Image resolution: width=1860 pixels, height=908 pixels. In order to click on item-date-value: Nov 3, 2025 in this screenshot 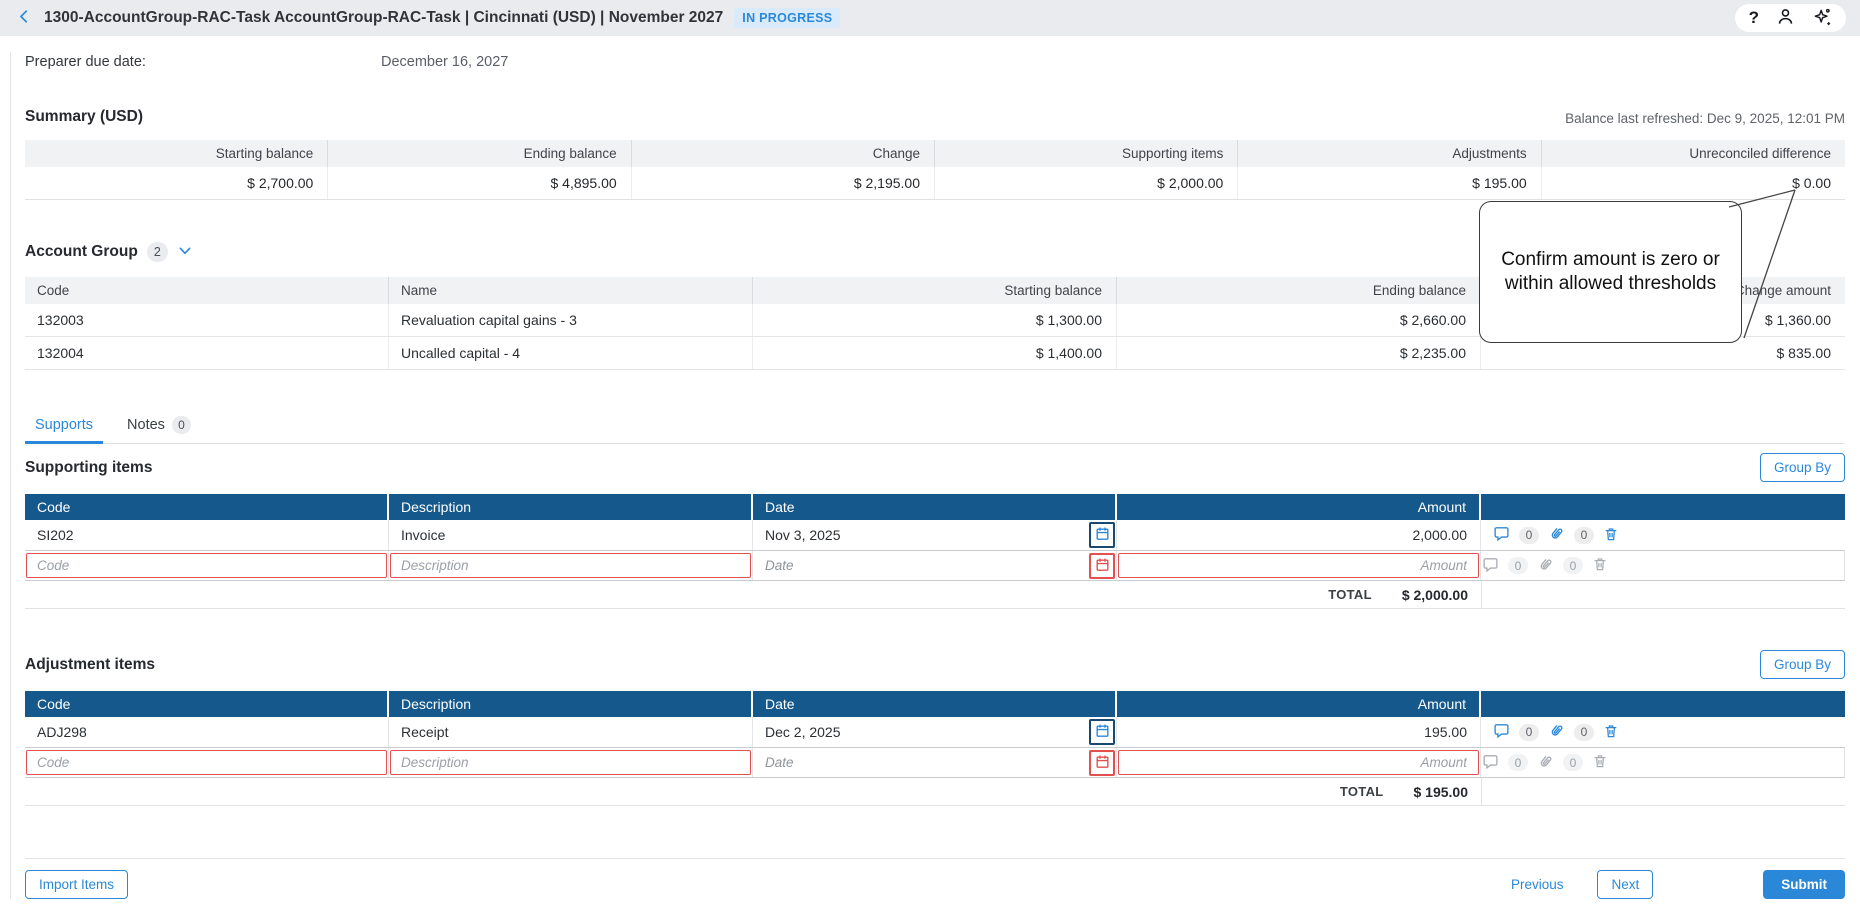, I will do `click(803, 535)`.